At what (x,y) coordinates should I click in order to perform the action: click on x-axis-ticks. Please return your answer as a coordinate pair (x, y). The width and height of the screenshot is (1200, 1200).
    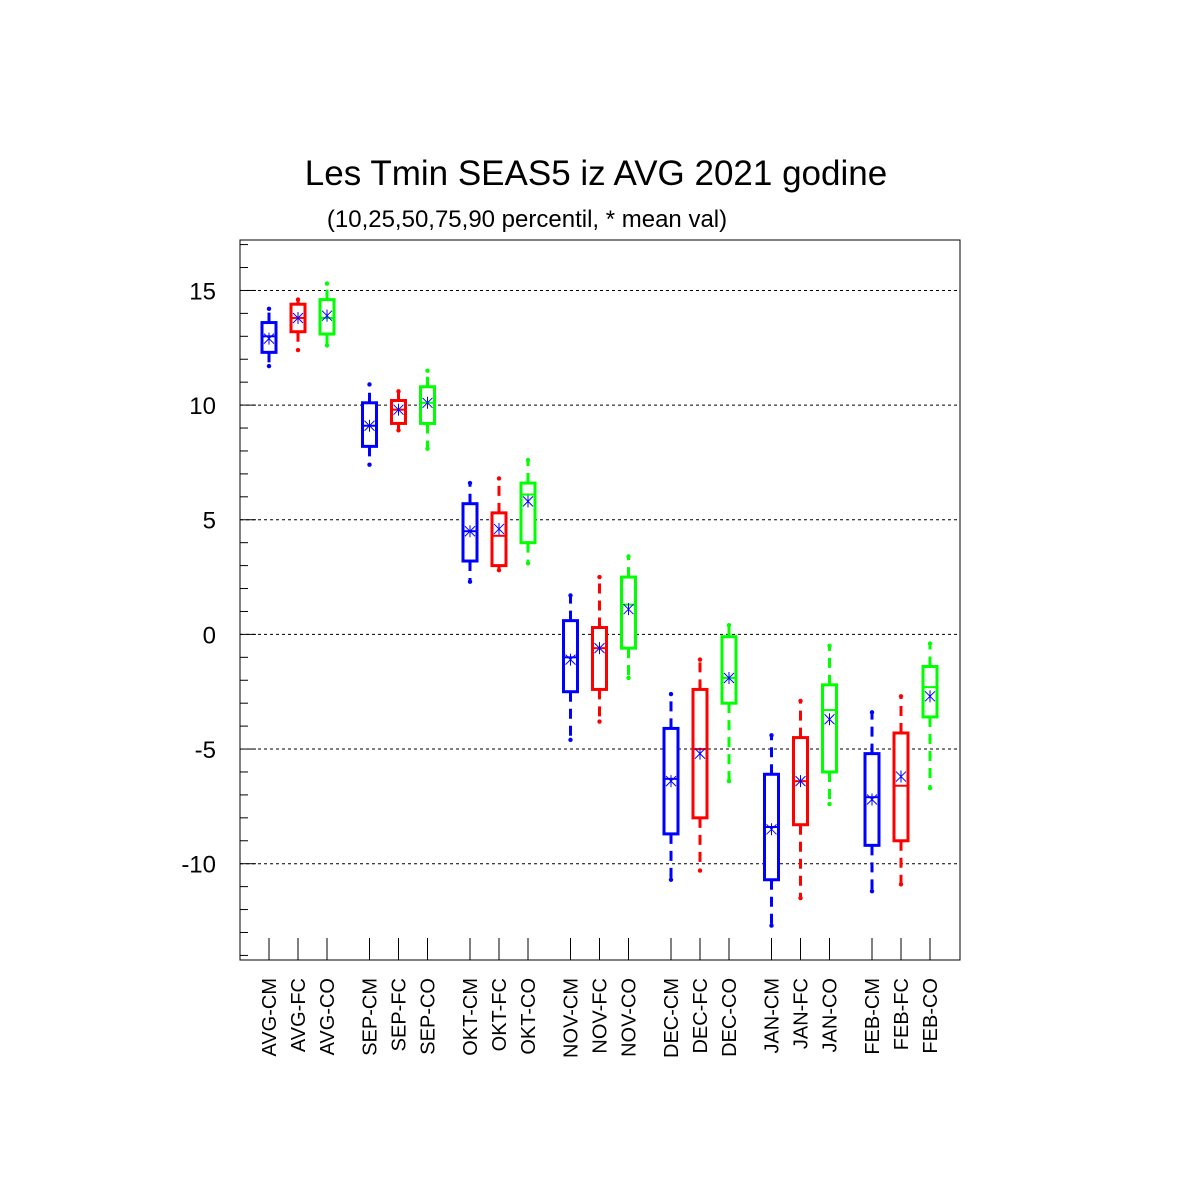
    Looking at the image, I should click on (599, 949).